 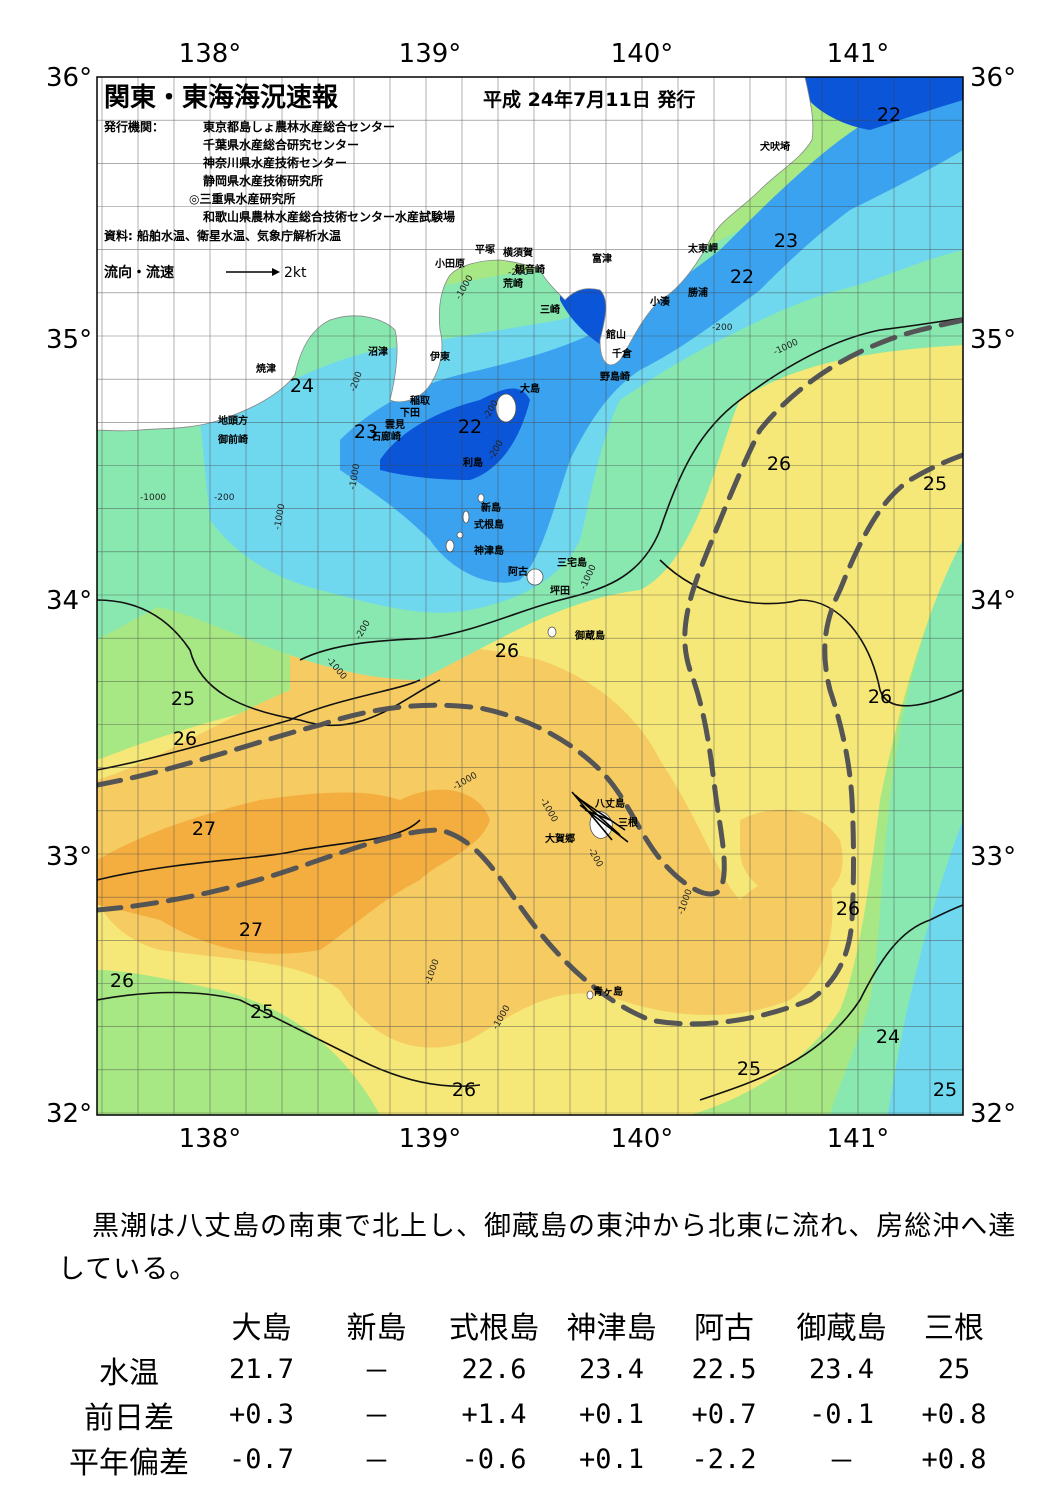 I want to click on lat-label-right: 36°, so click(x=993, y=78).